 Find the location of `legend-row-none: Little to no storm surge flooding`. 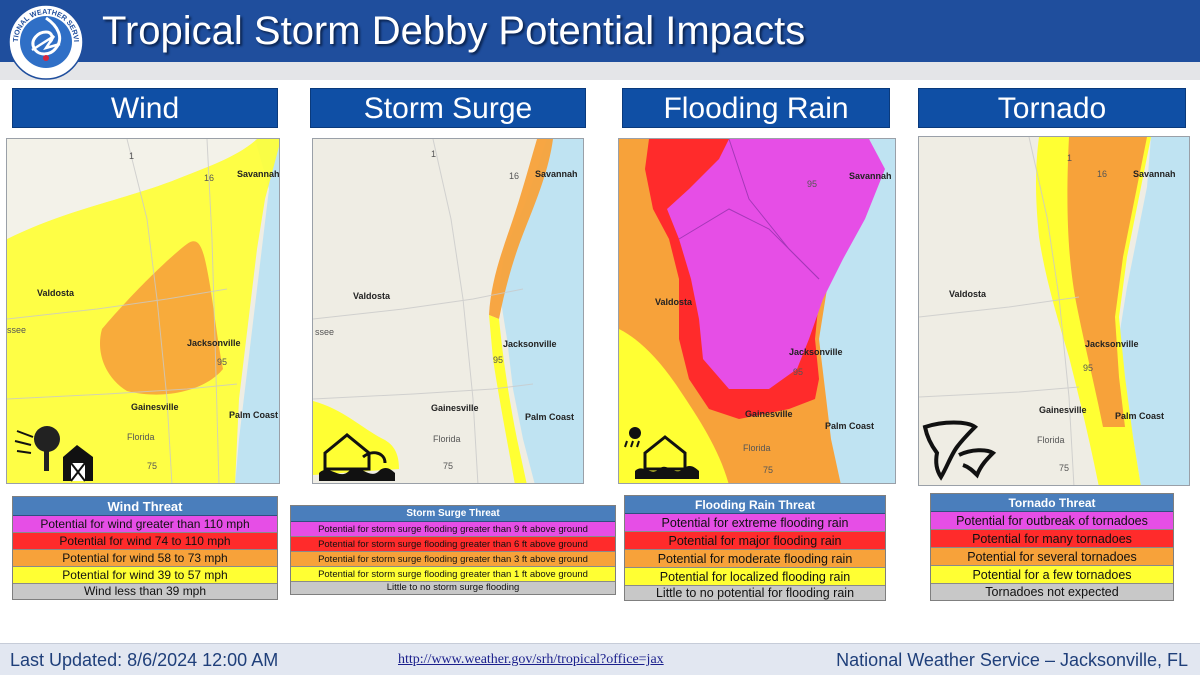

legend-row-none: Little to no storm surge flooding is located at coordinates (453, 588).